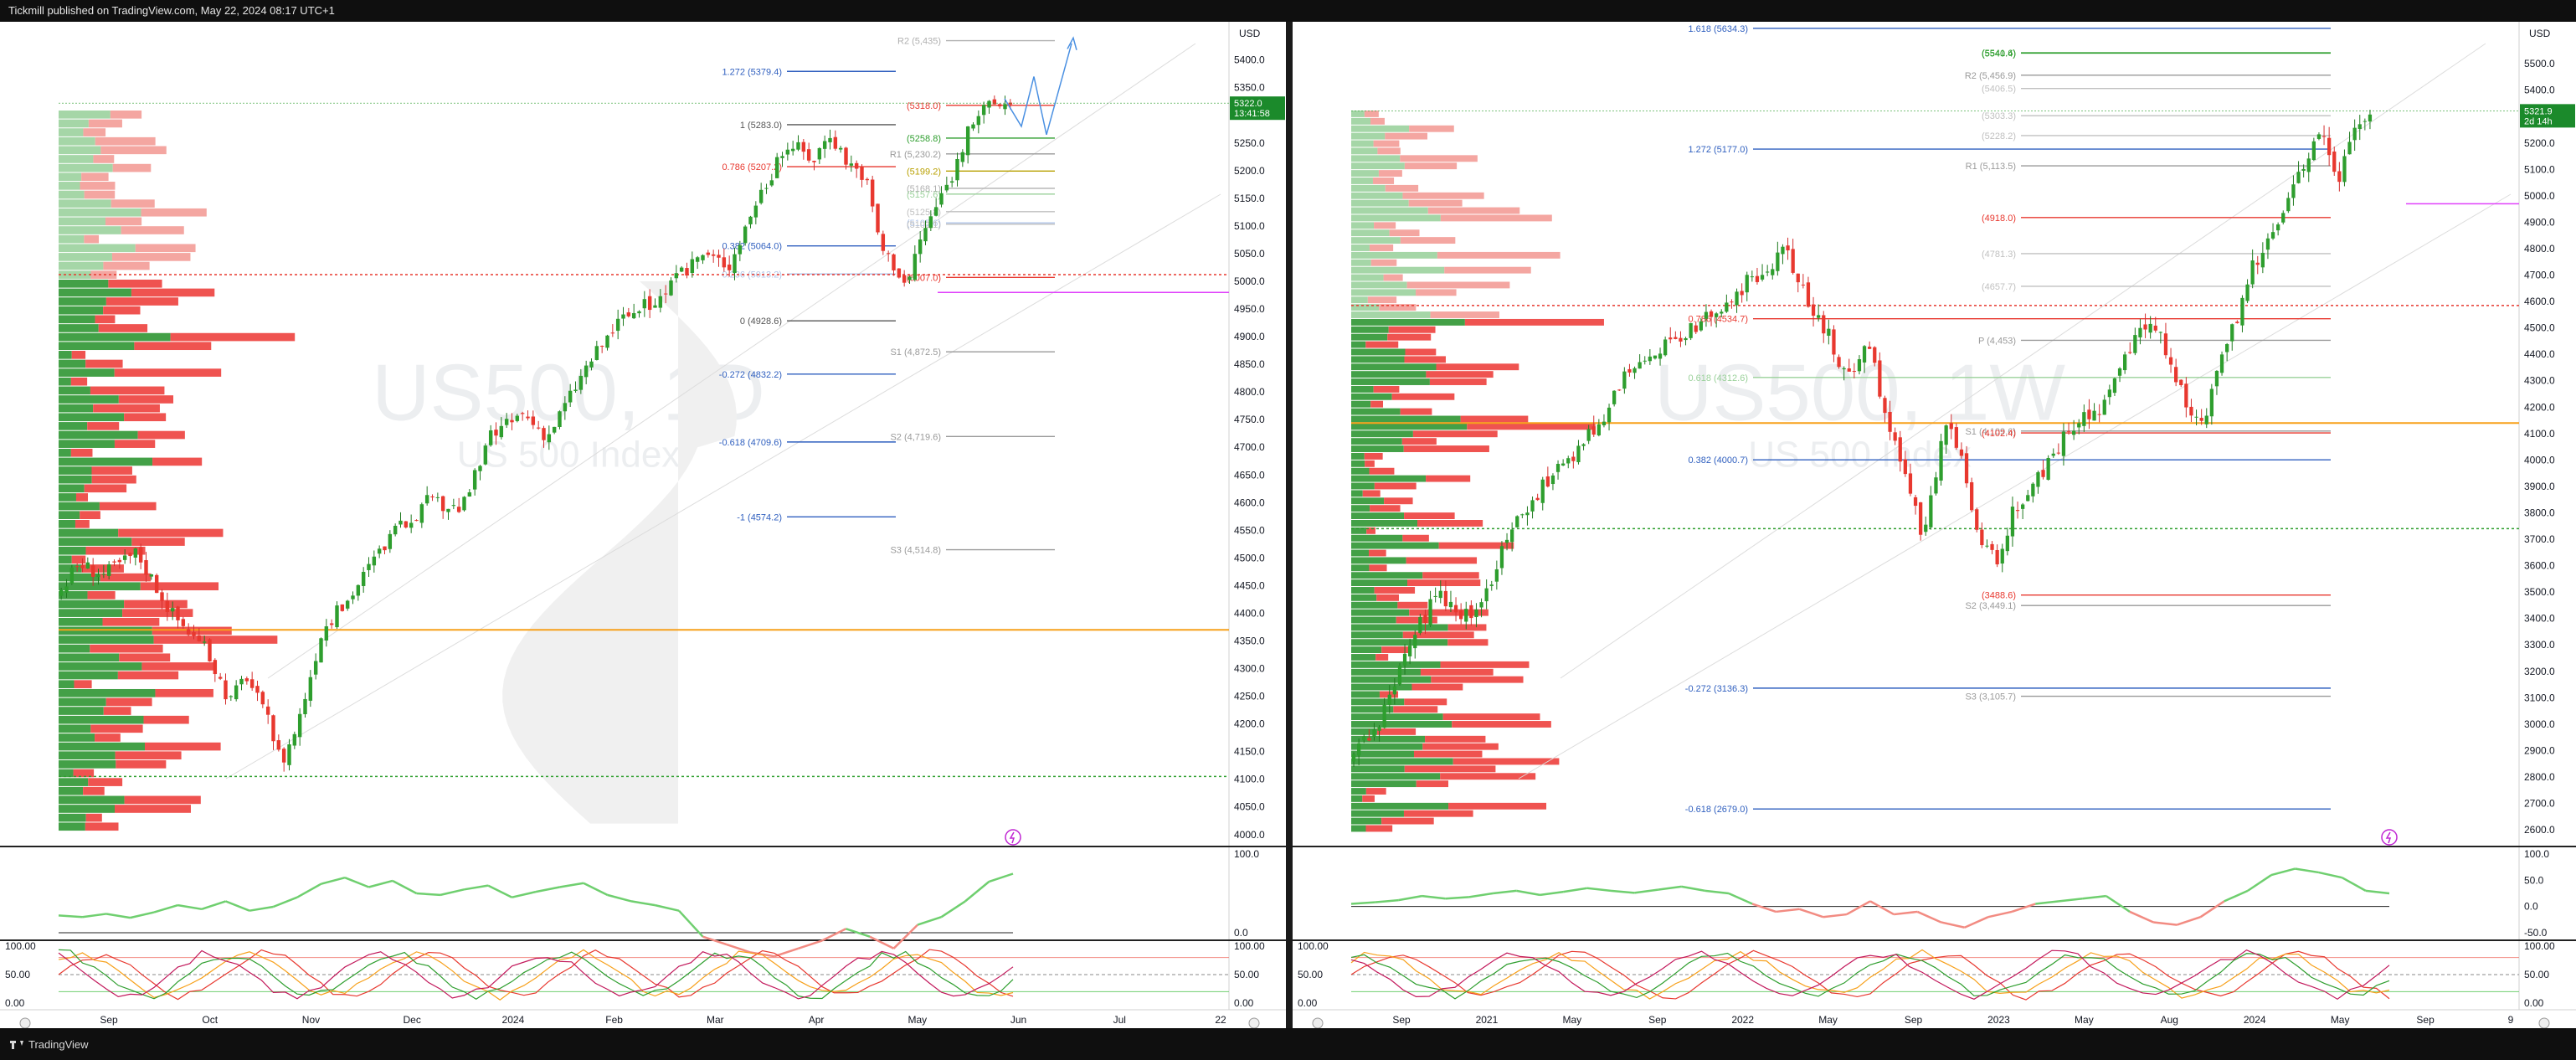  Describe the element at coordinates (2539, 111) in the screenshot. I see `current-price-label: 5321.9` at that location.